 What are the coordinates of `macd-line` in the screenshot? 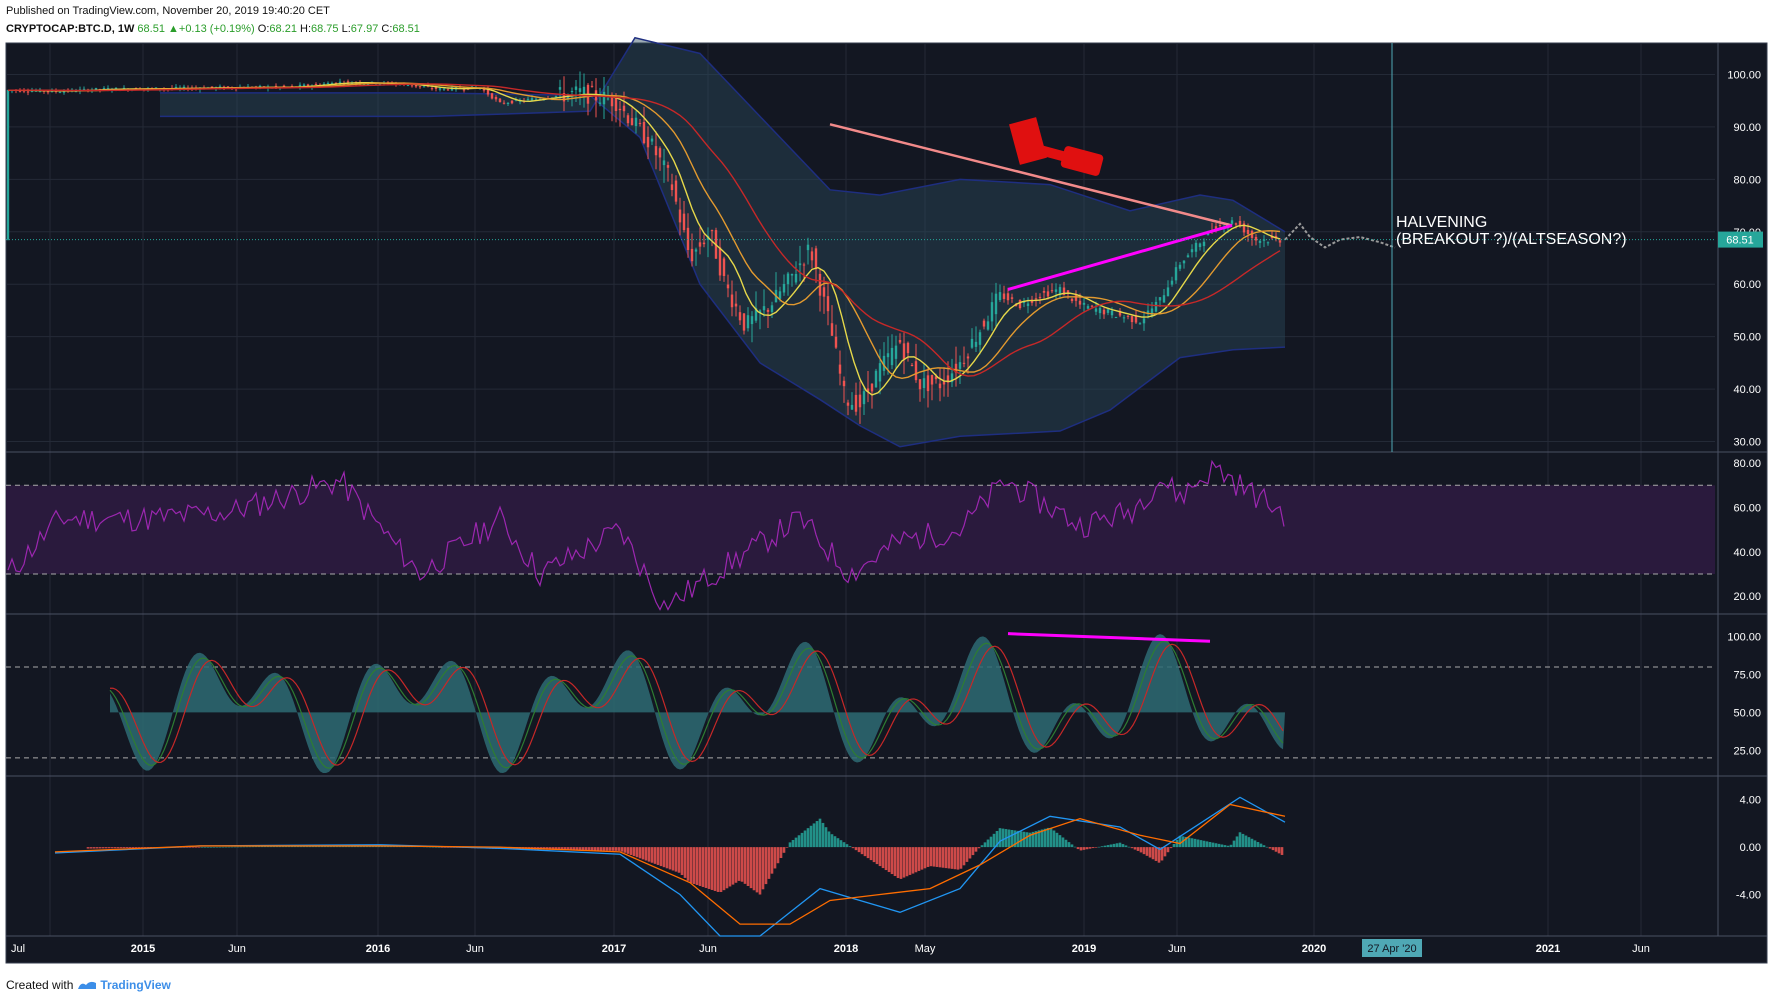 It's located at (670, 866).